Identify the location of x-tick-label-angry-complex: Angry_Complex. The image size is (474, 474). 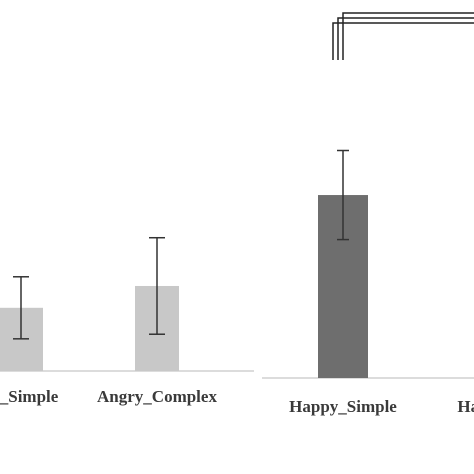
(157, 396).